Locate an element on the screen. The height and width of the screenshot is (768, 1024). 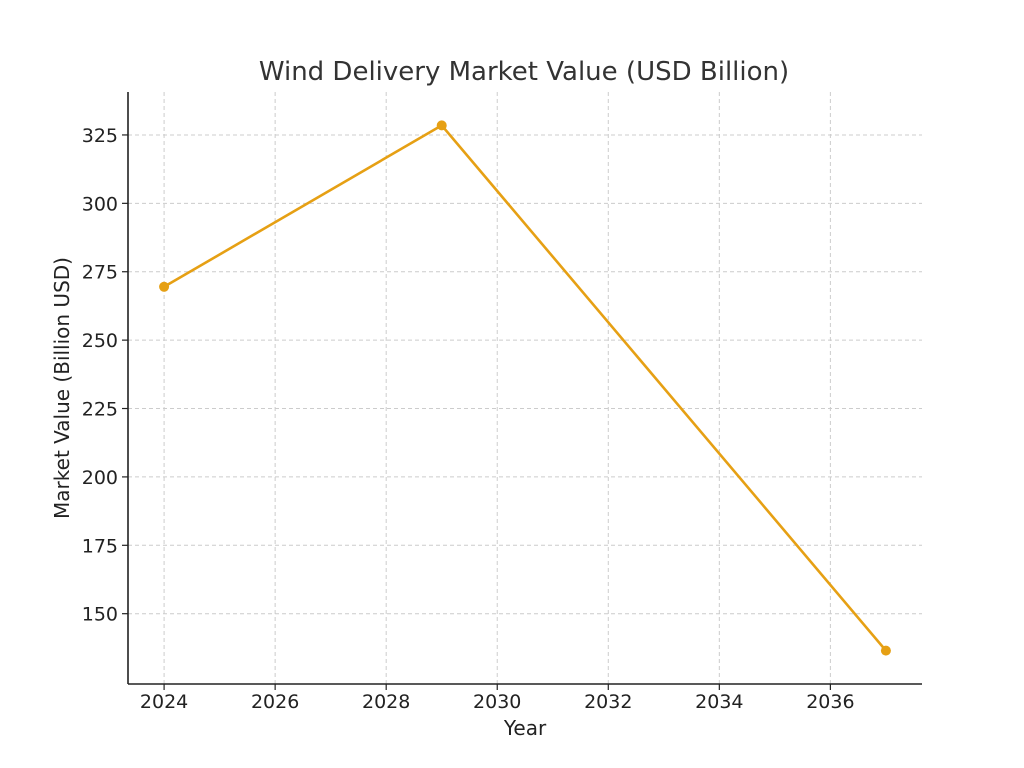
chart-title: Wind Delivery Market Value (USD Billion) is located at coordinates (524, 72).